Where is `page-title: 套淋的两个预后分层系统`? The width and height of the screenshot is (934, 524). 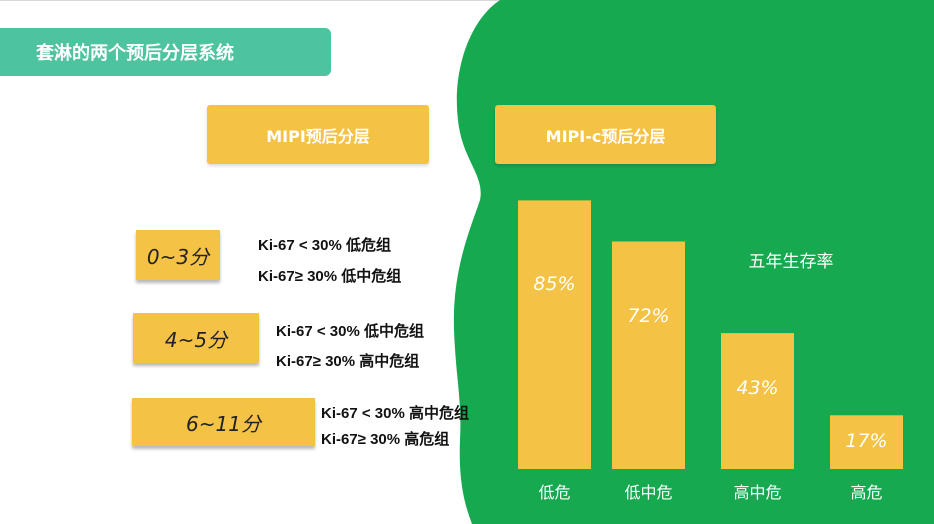
page-title: 套淋的两个预后分层系统 is located at coordinates (165, 52).